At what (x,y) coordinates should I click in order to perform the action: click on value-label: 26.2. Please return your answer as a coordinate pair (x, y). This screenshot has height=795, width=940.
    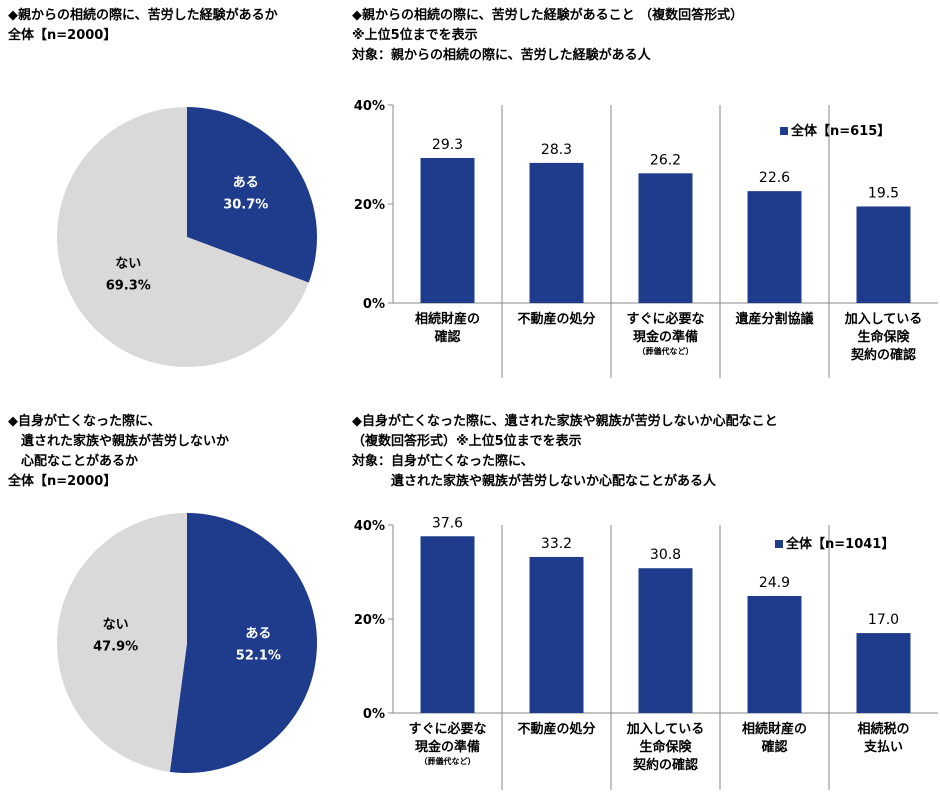
    Looking at the image, I should click on (665, 160).